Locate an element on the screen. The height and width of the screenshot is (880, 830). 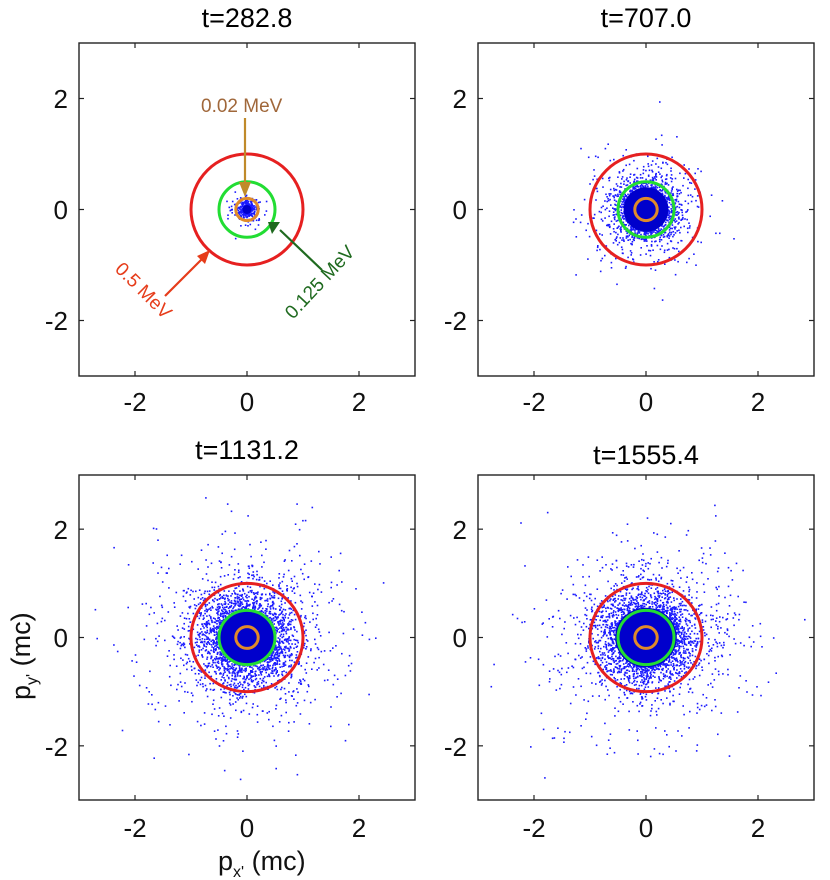
ring-002-mev is located at coordinates (646, 209).